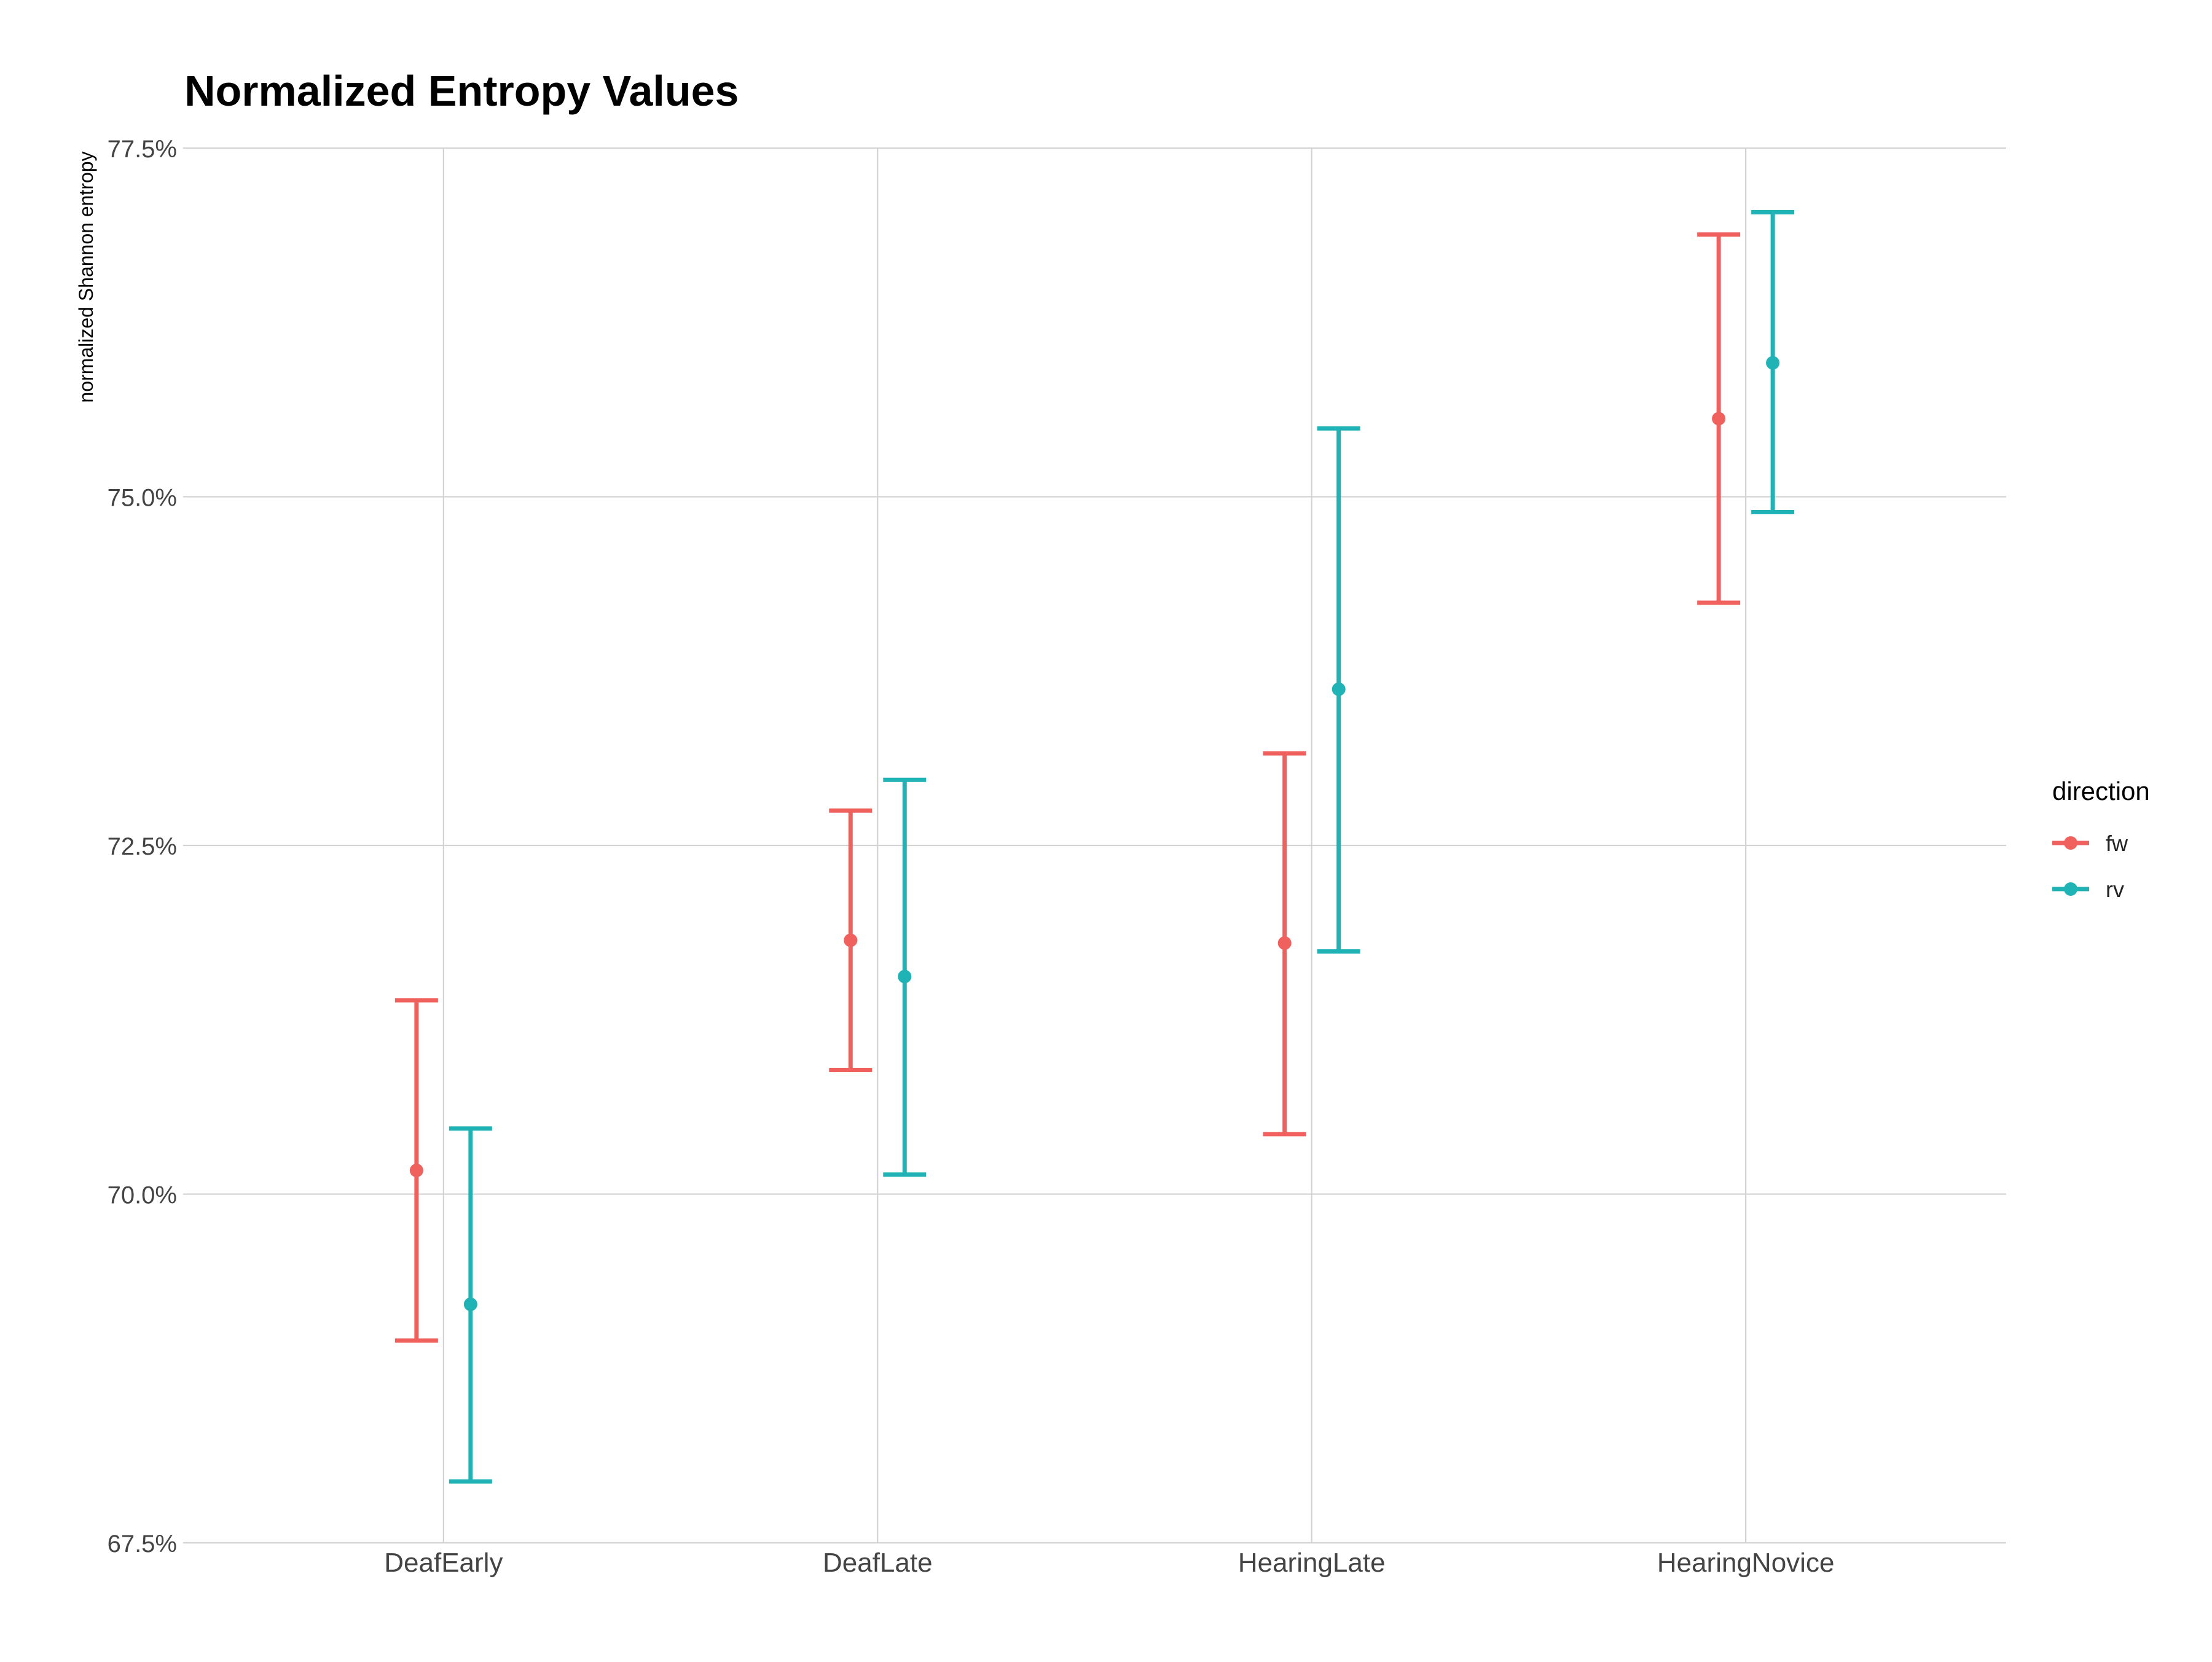 Image resolution: width=2212 pixels, height=1662 pixels. I want to click on y-tick-labels: 67.5% 70.0% 72.5% 75.0% 77.5%, so click(142, 847).